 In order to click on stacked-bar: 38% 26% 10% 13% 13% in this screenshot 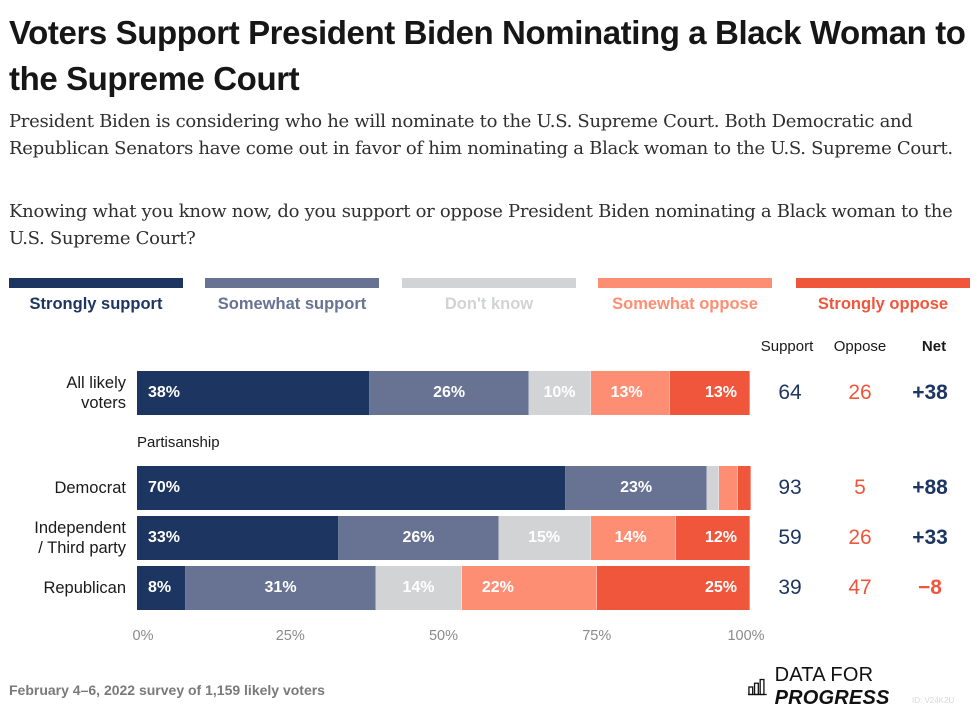, I will do `click(443, 393)`.